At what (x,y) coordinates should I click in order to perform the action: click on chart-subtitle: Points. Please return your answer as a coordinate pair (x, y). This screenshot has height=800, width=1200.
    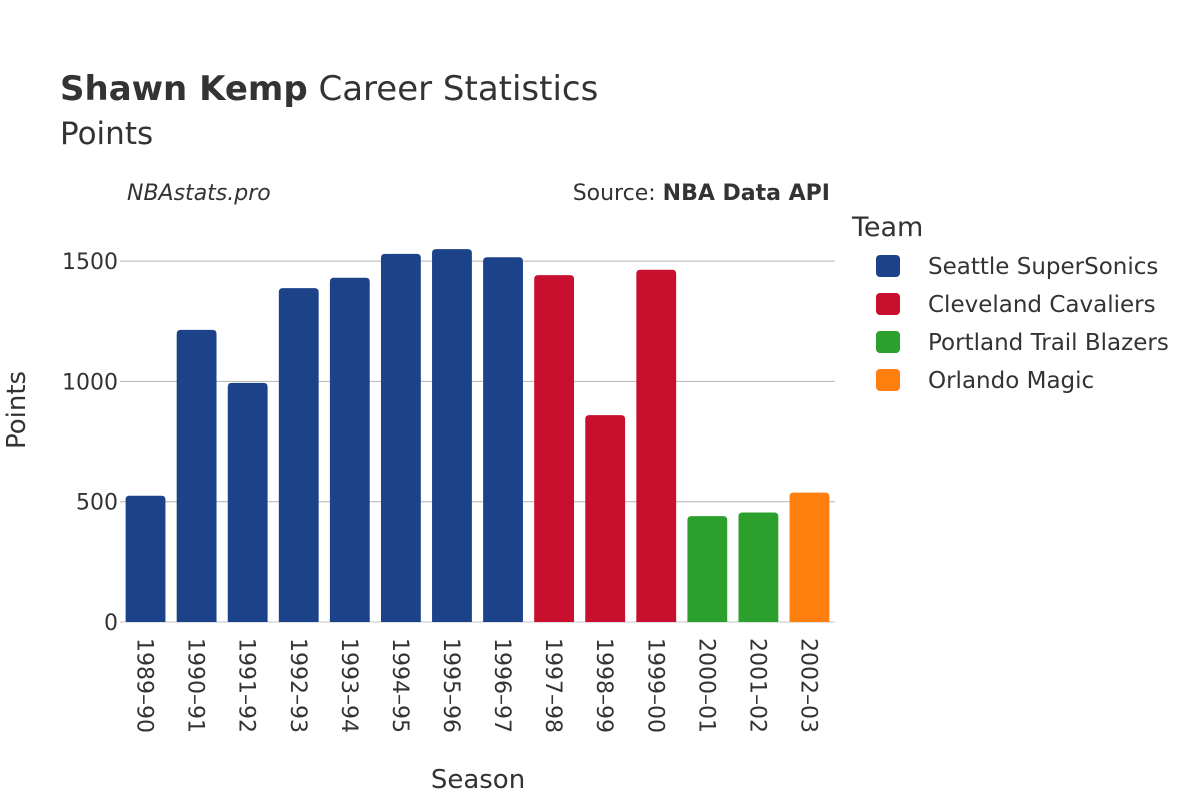
    Looking at the image, I should click on (106, 134).